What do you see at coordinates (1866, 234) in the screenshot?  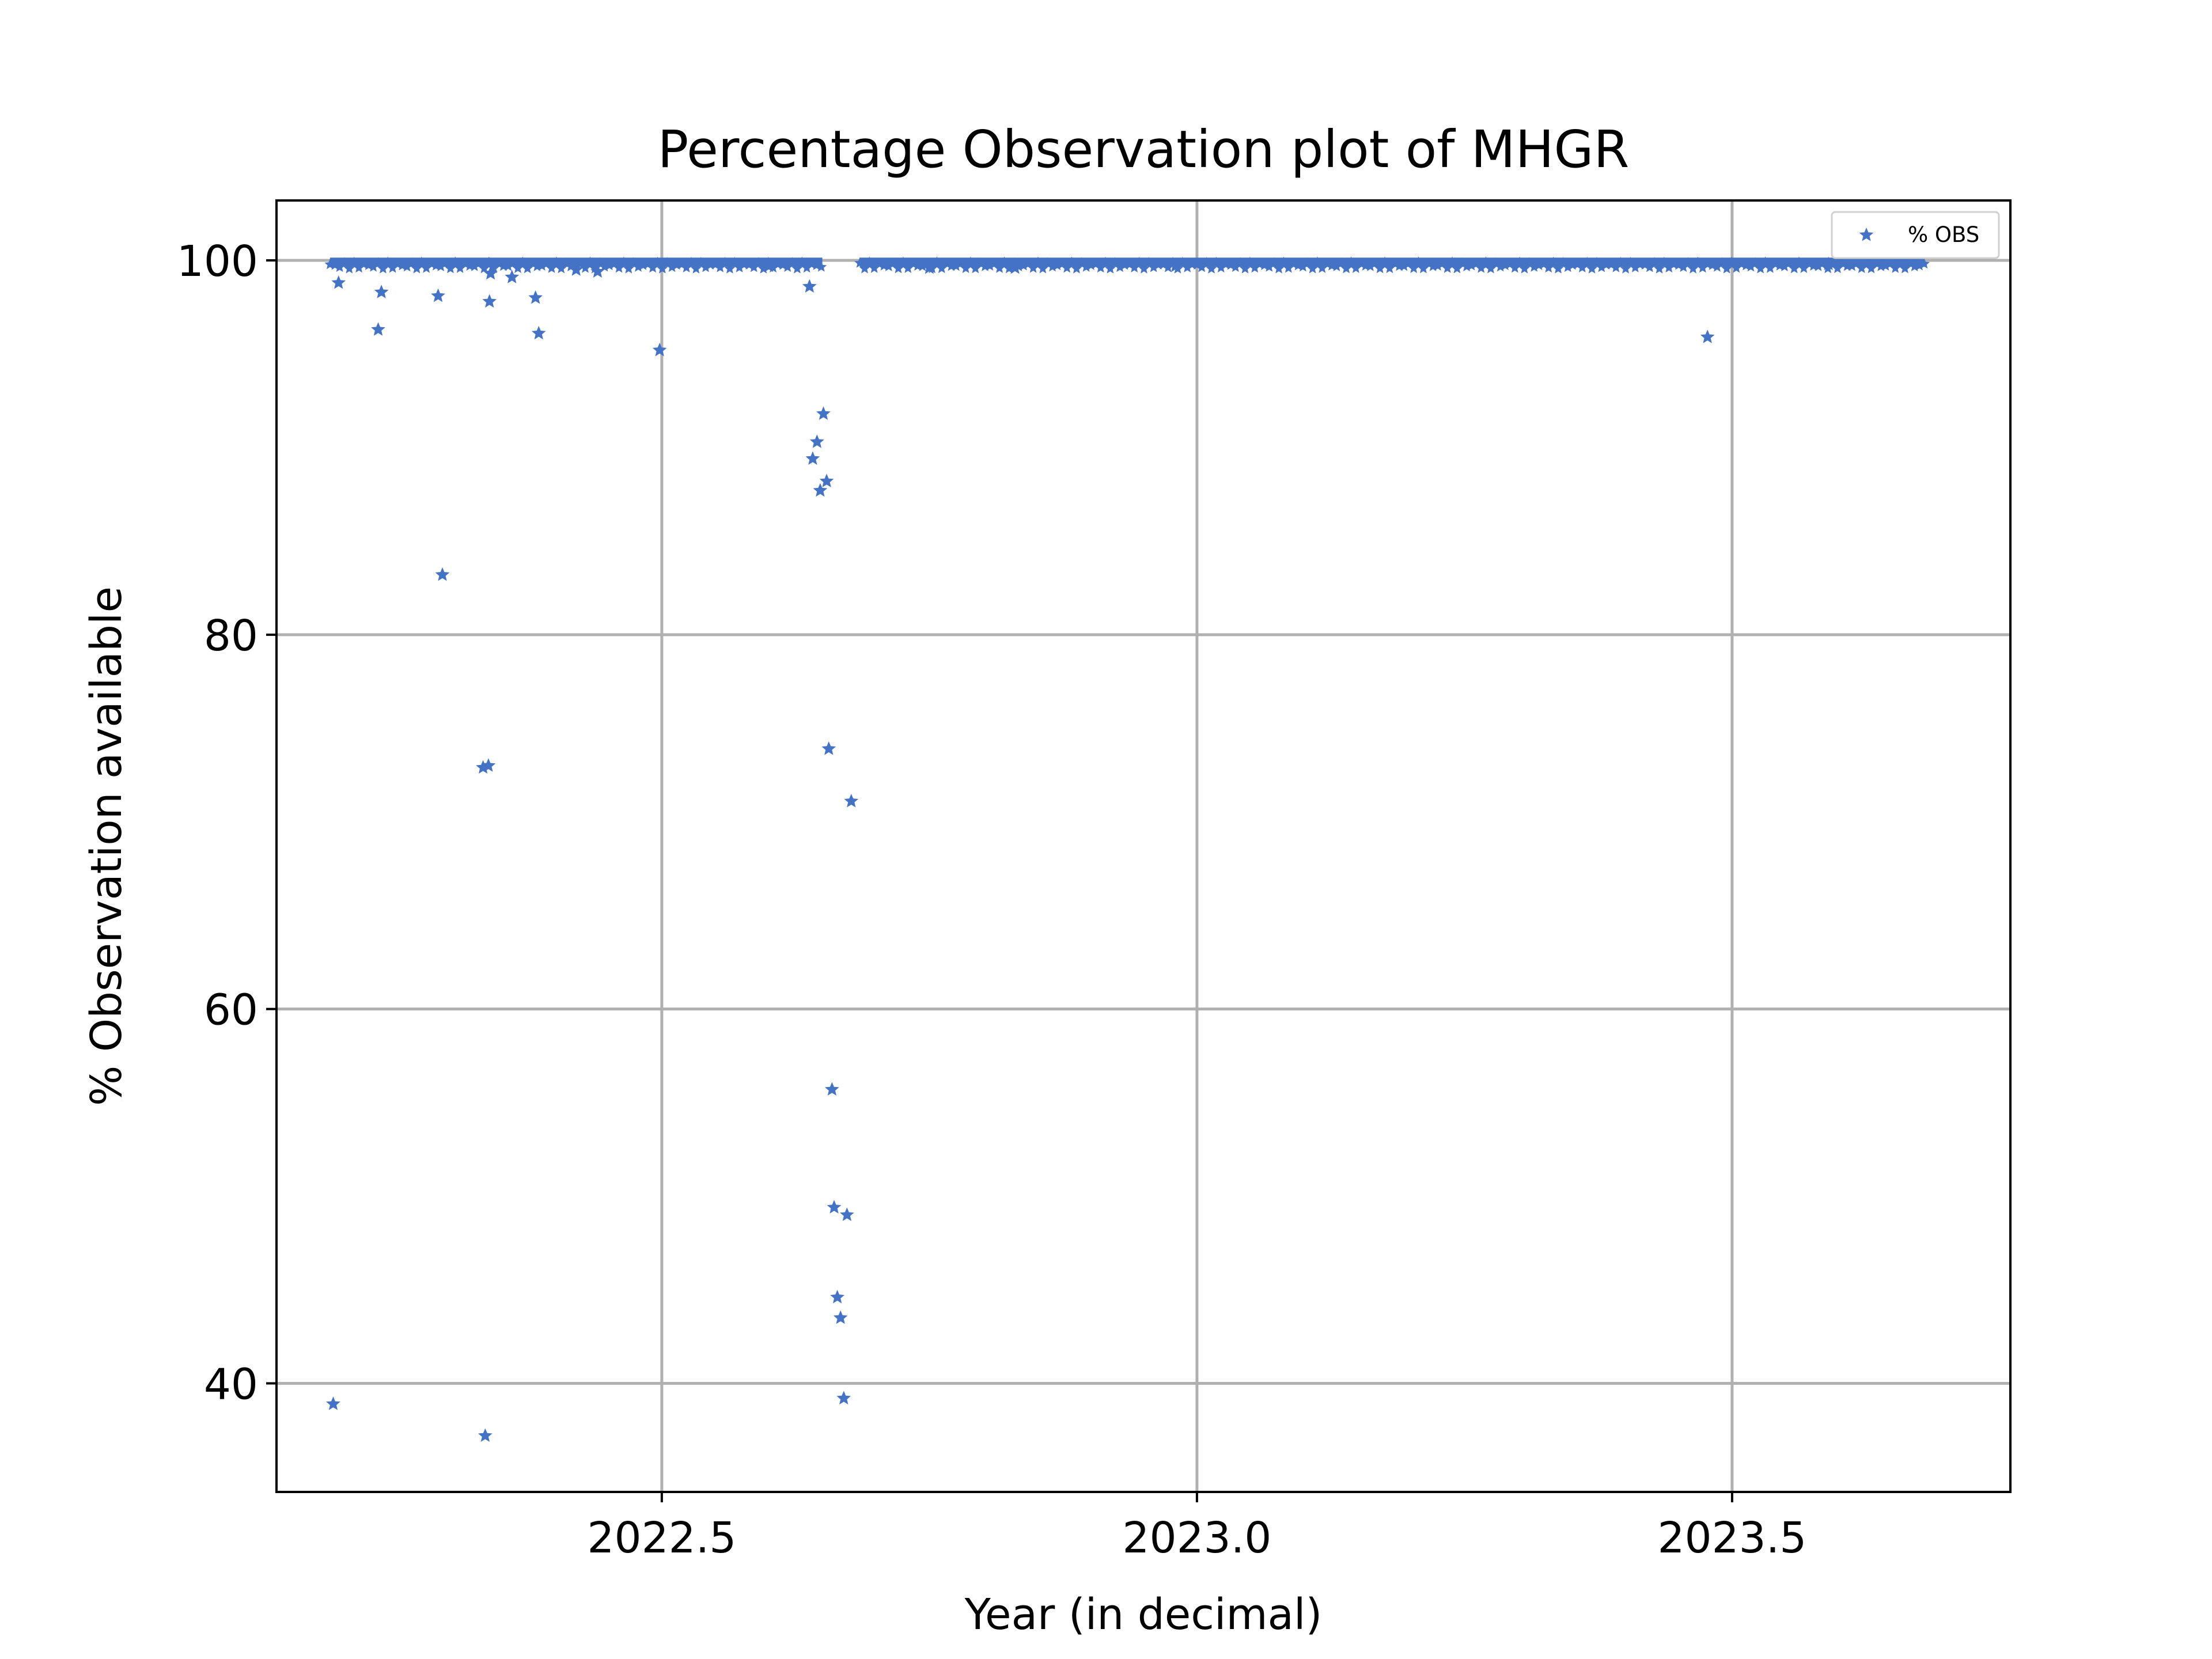 I see `legend-marker-star` at bounding box center [1866, 234].